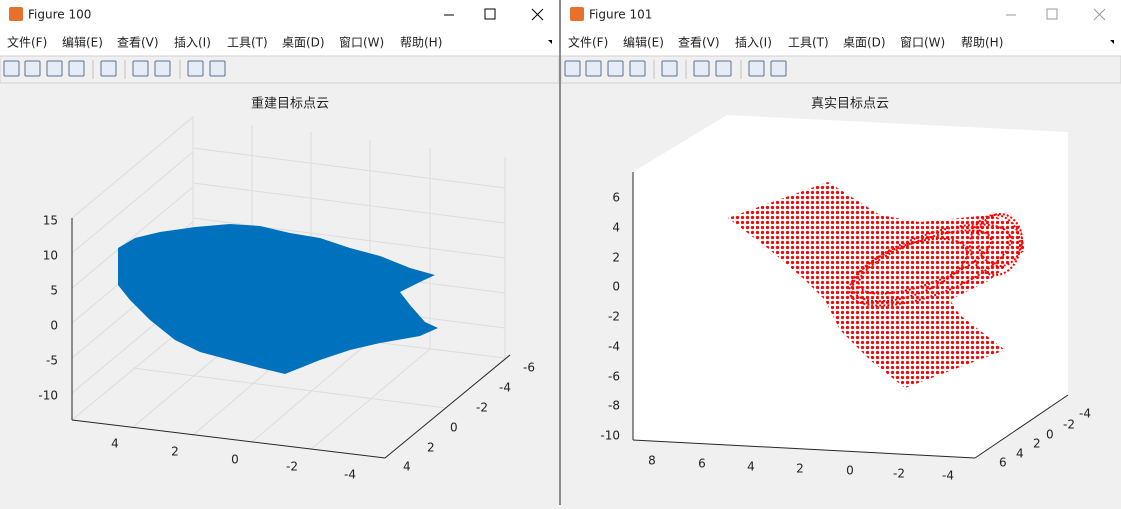  What do you see at coordinates (52, 361) in the screenshot?
I see `z-tick-label: -5` at bounding box center [52, 361].